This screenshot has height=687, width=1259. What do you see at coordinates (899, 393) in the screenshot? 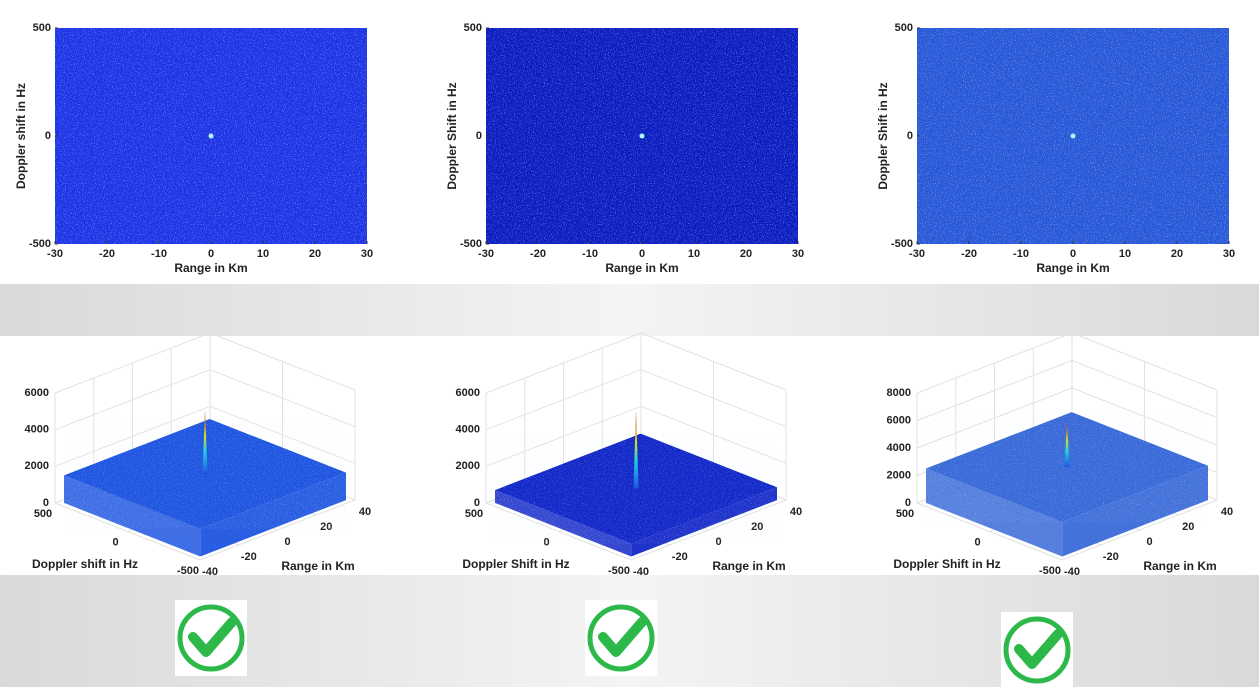
I see `z-tick-label: 8000` at bounding box center [899, 393].